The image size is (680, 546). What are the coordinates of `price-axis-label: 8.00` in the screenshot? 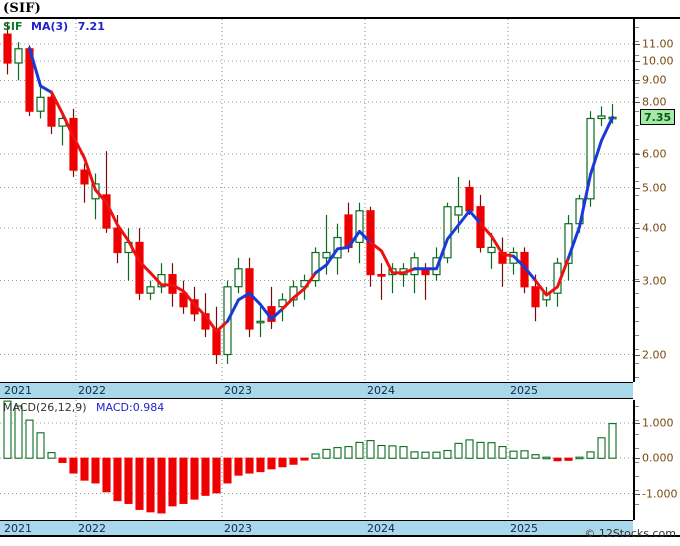 It's located at (654, 102).